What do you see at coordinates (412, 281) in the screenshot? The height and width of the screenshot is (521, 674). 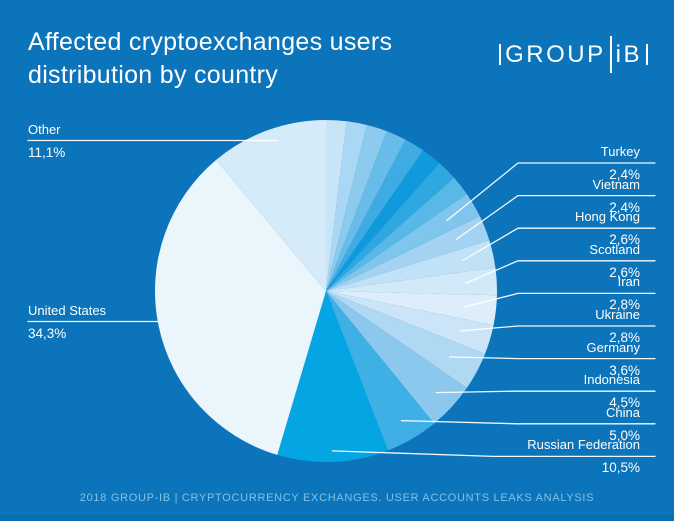 I see `pie-slice-scotland` at bounding box center [412, 281].